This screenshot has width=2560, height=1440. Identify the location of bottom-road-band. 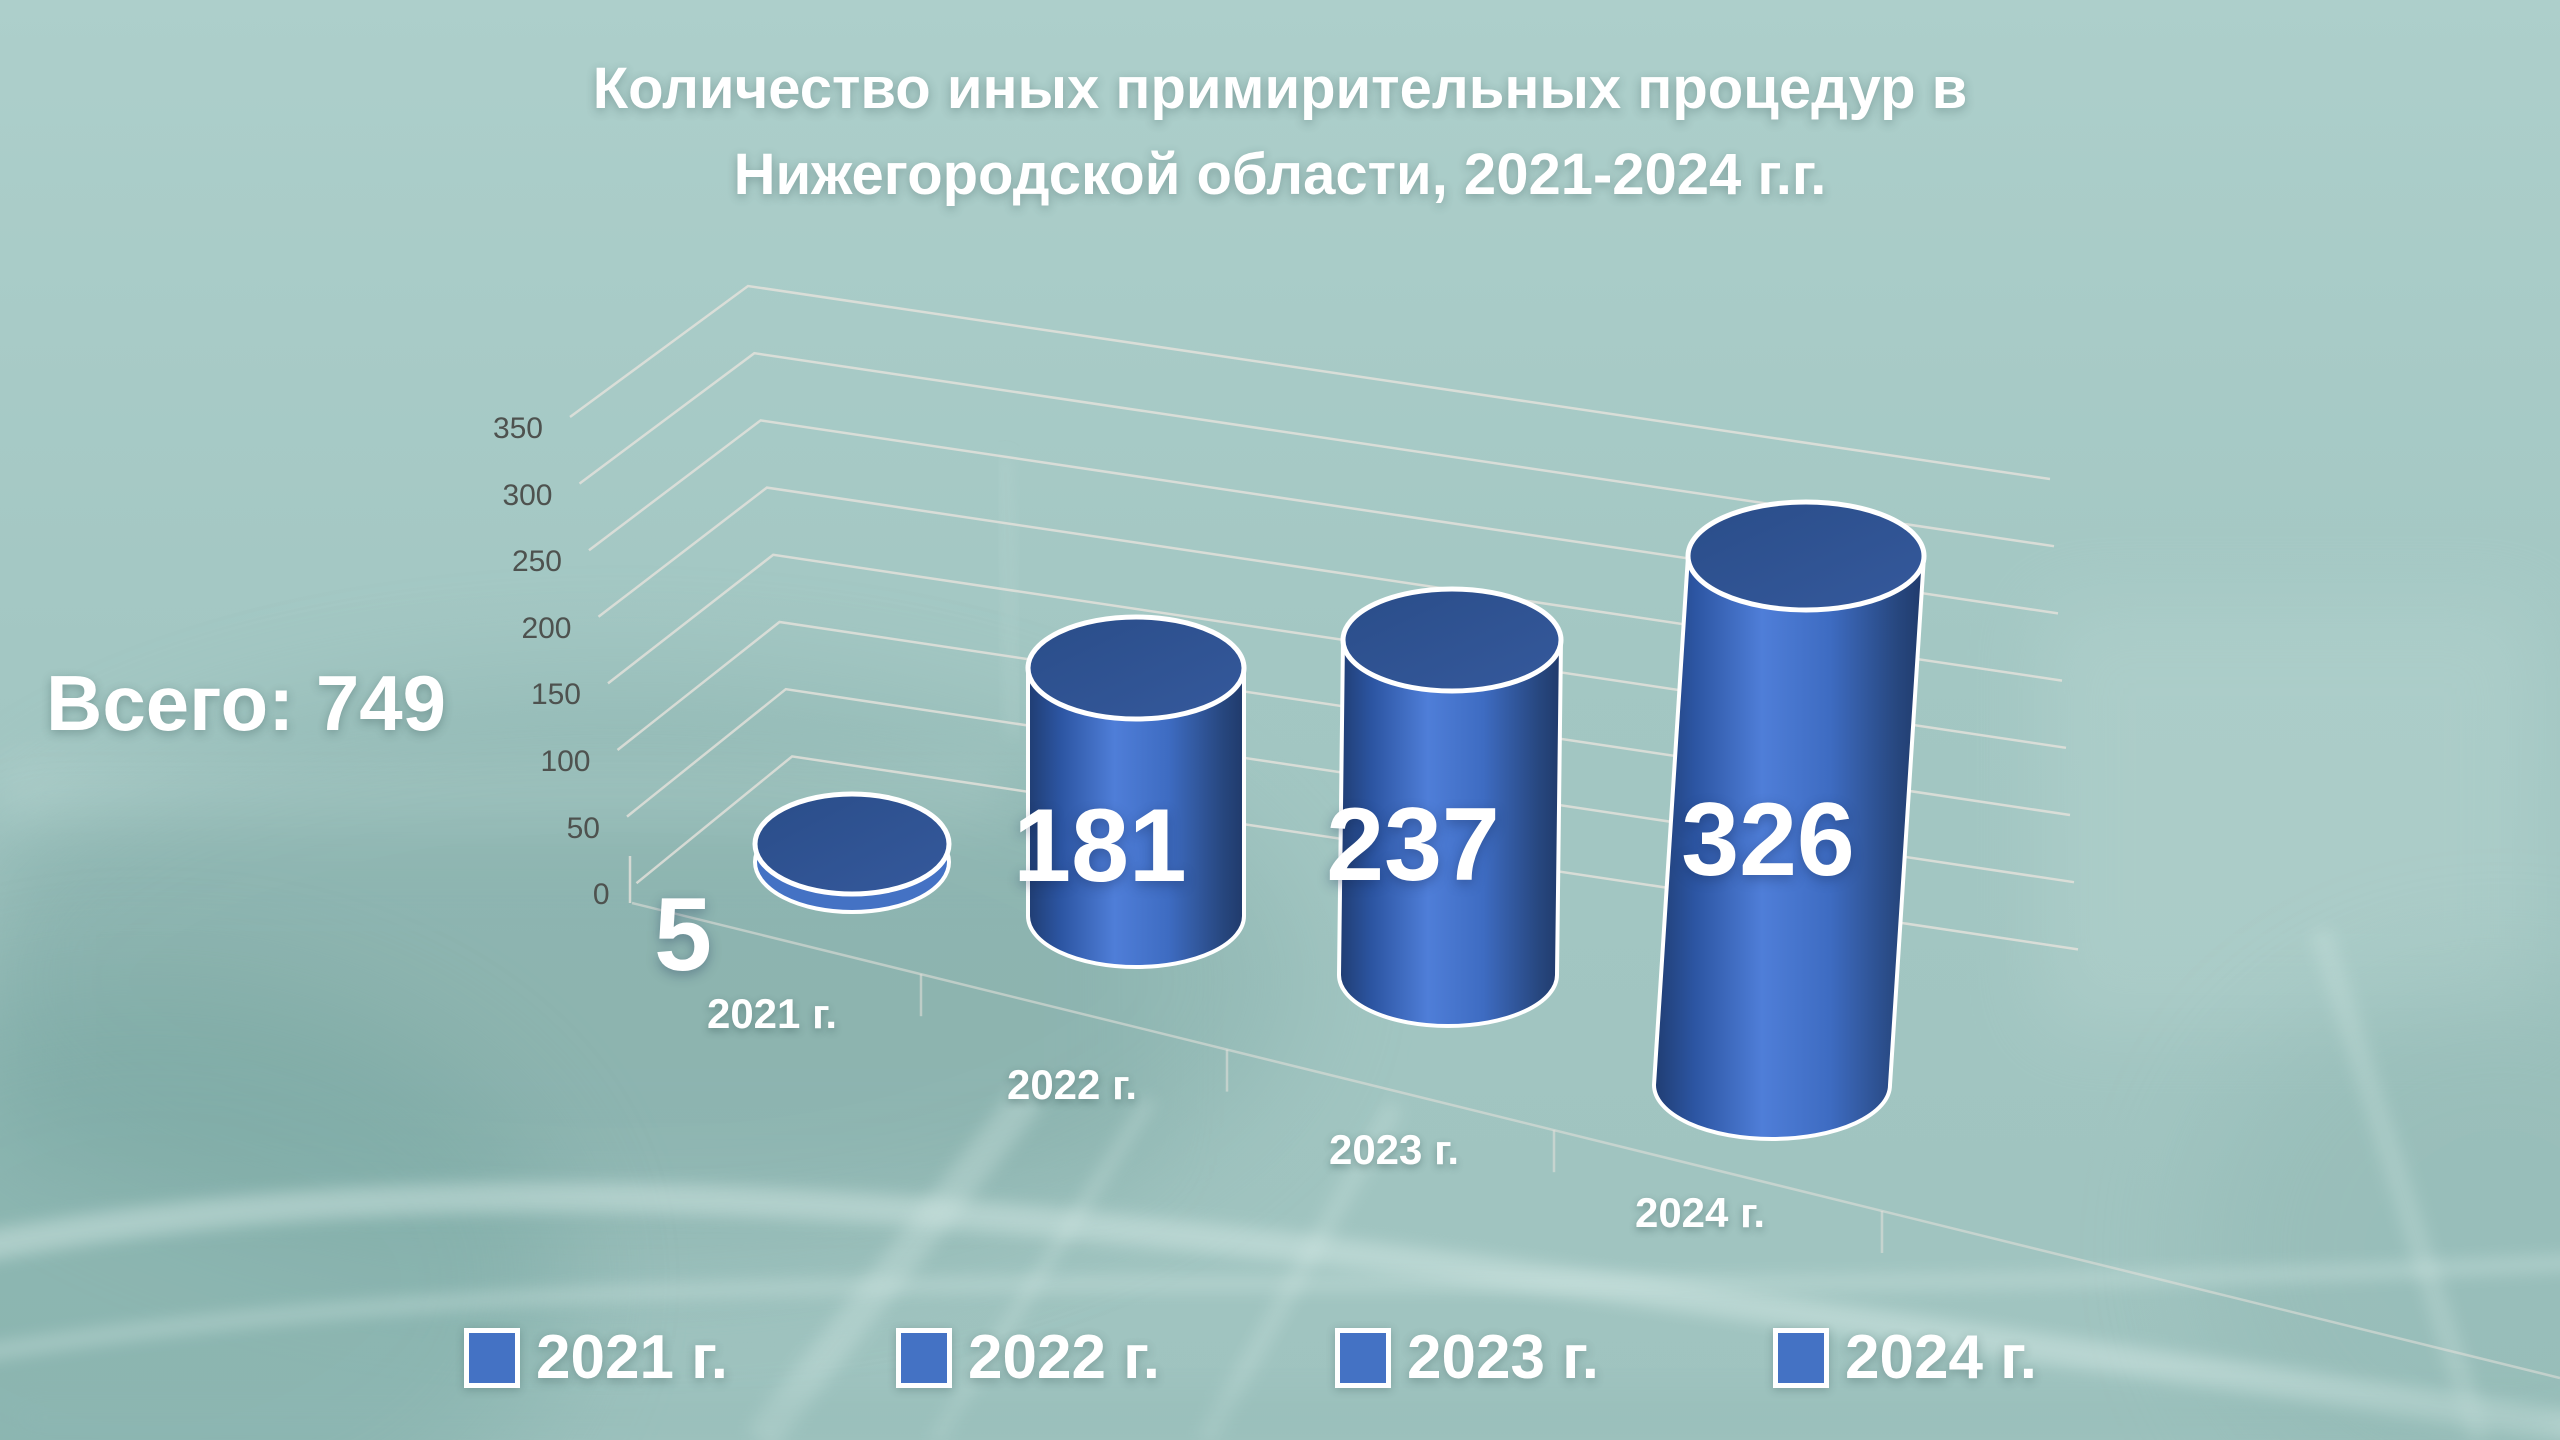
(1280, 1417).